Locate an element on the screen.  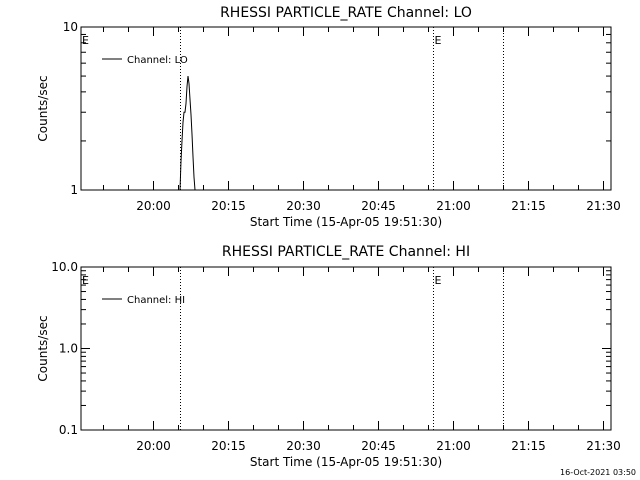
y-tick-label: 1.0 is located at coordinates (68, 349).